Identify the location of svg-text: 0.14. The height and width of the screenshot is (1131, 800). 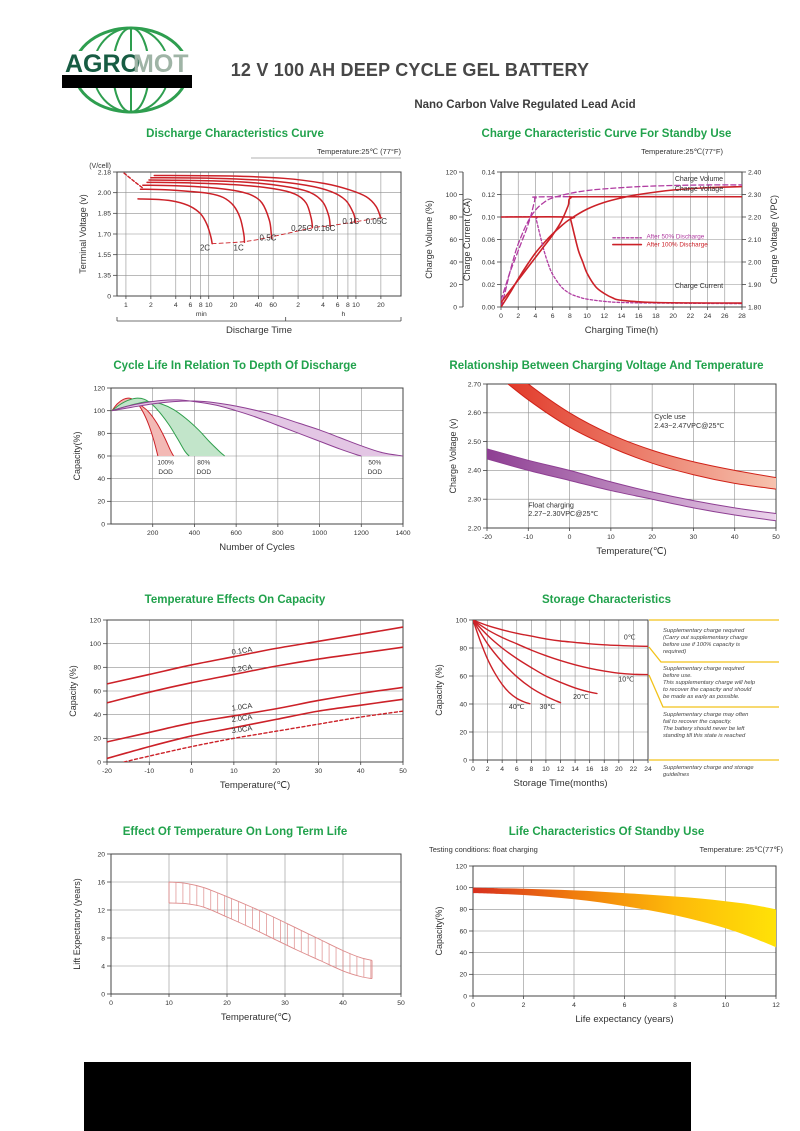
(488, 172).